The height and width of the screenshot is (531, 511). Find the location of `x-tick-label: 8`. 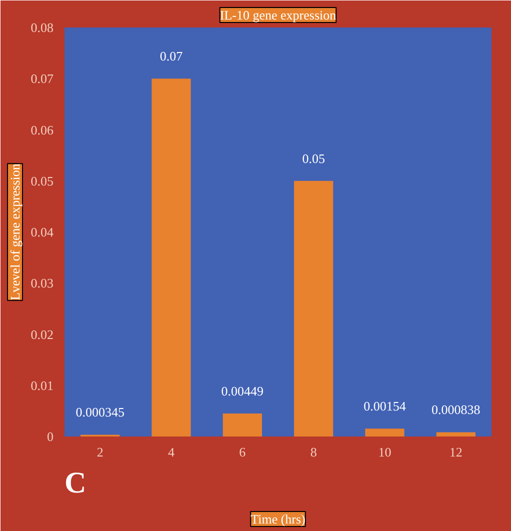

x-tick-label: 8 is located at coordinates (313, 452).